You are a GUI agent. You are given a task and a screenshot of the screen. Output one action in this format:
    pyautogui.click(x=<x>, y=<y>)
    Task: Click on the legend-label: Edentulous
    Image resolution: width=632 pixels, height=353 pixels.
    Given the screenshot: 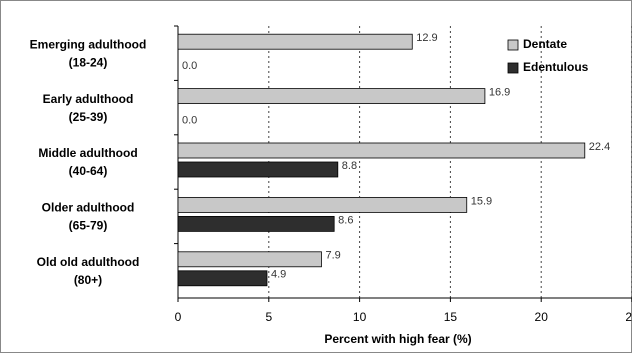 What is the action you would take?
    pyautogui.click(x=556, y=67)
    